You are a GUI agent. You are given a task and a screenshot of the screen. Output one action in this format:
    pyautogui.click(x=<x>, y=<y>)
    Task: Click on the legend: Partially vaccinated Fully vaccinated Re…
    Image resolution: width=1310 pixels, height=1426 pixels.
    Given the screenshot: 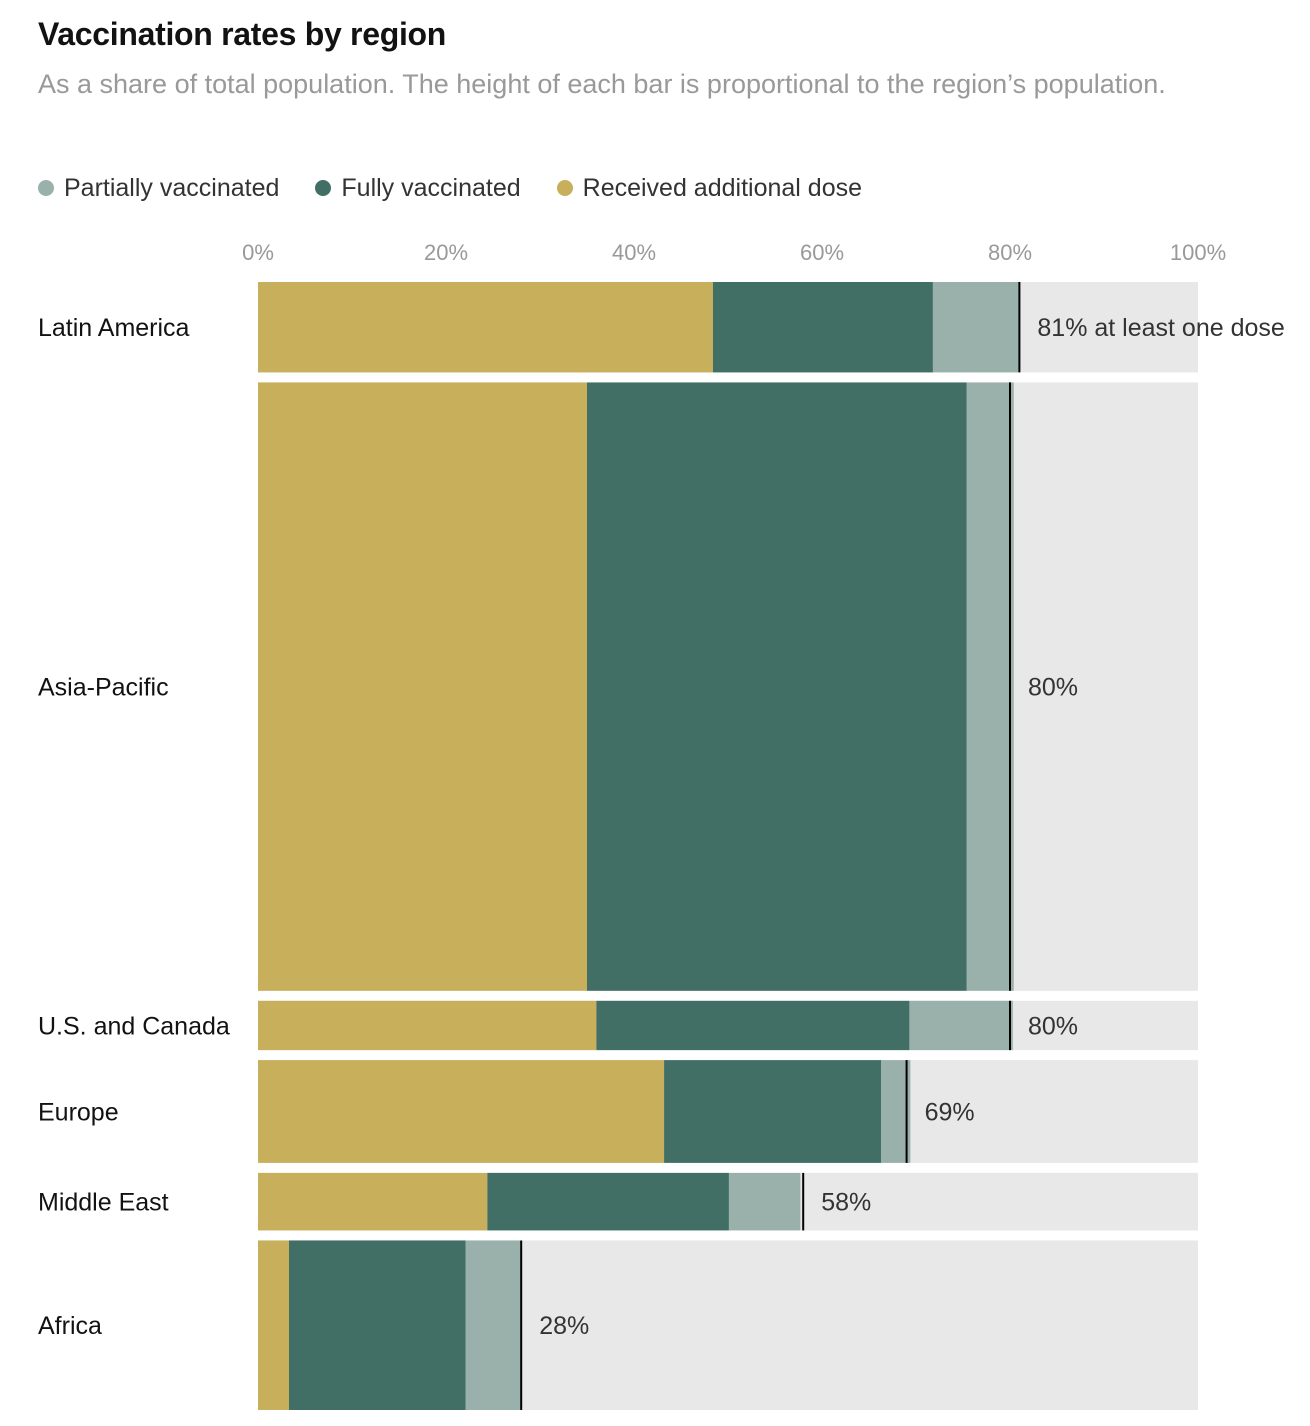 What is the action you would take?
    pyautogui.click(x=468, y=188)
    